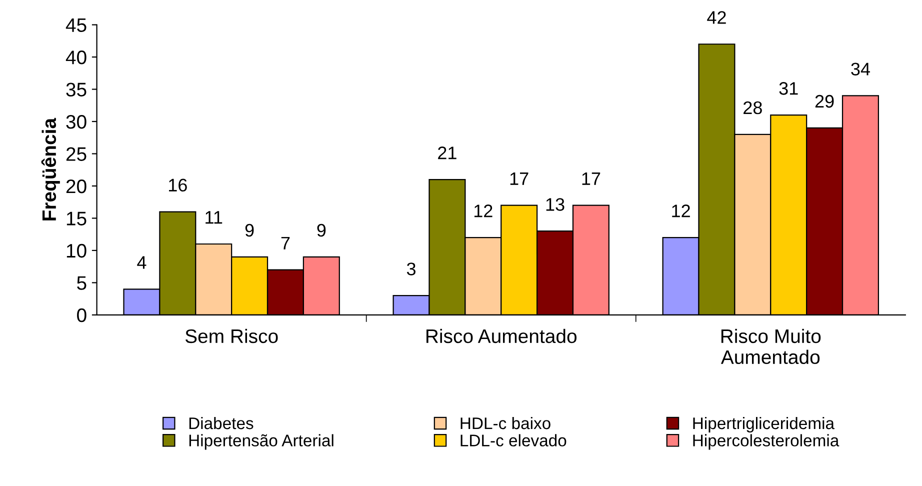 This screenshot has height=486, width=922. I want to click on data-label: 28, so click(753, 107).